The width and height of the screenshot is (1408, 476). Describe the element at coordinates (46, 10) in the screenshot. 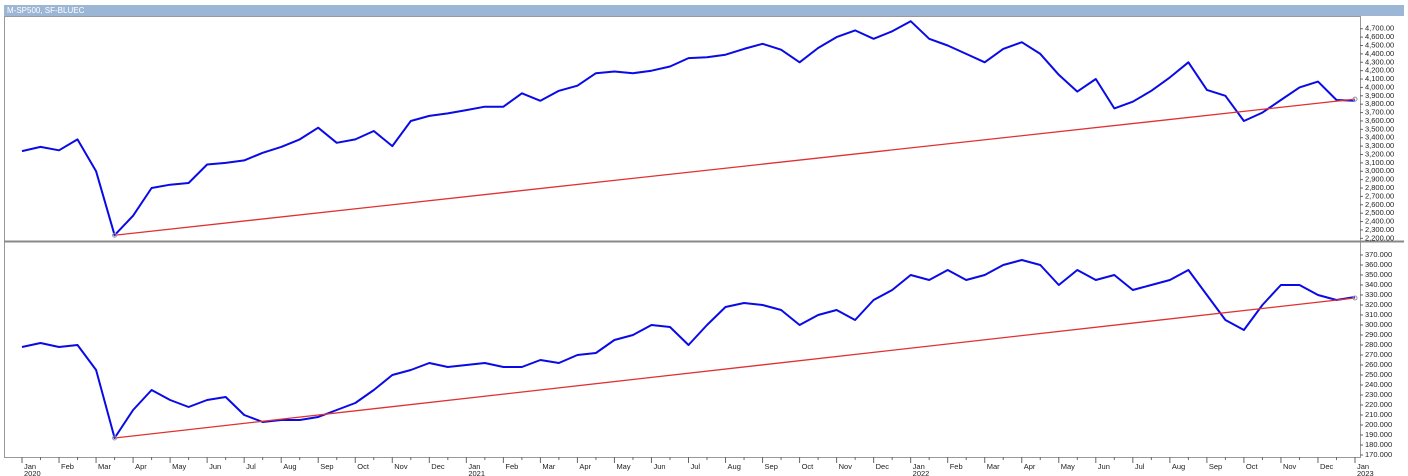

I see `chart-title: M-SP500, SF-BLUEC` at that location.